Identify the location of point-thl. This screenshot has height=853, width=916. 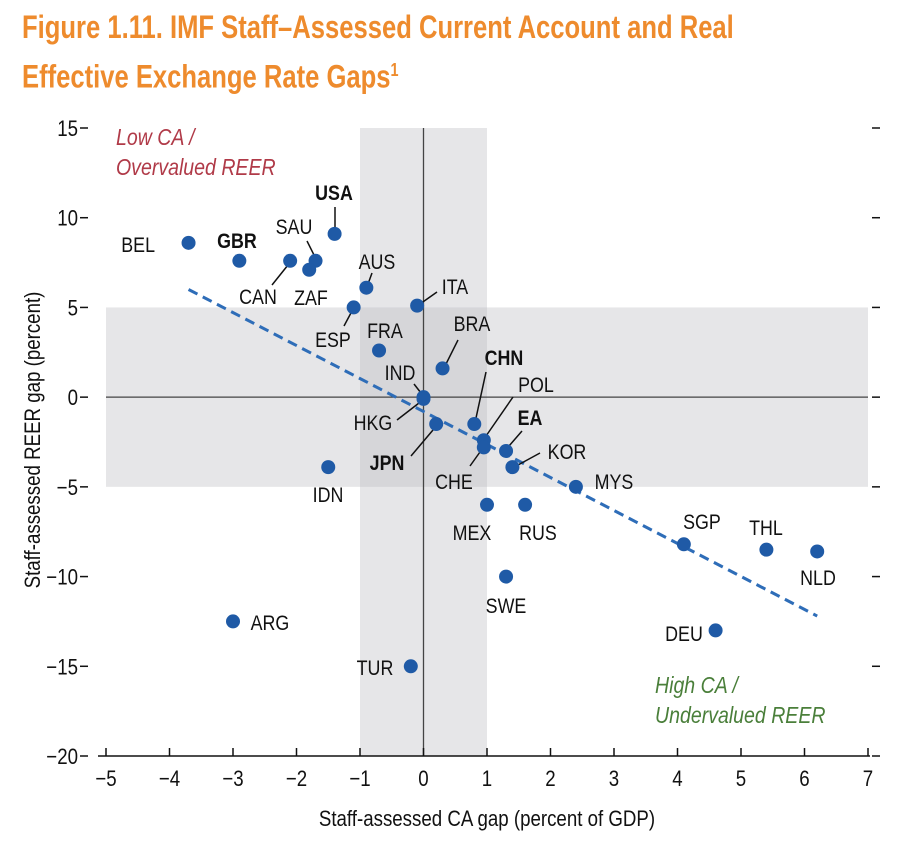
(766, 549).